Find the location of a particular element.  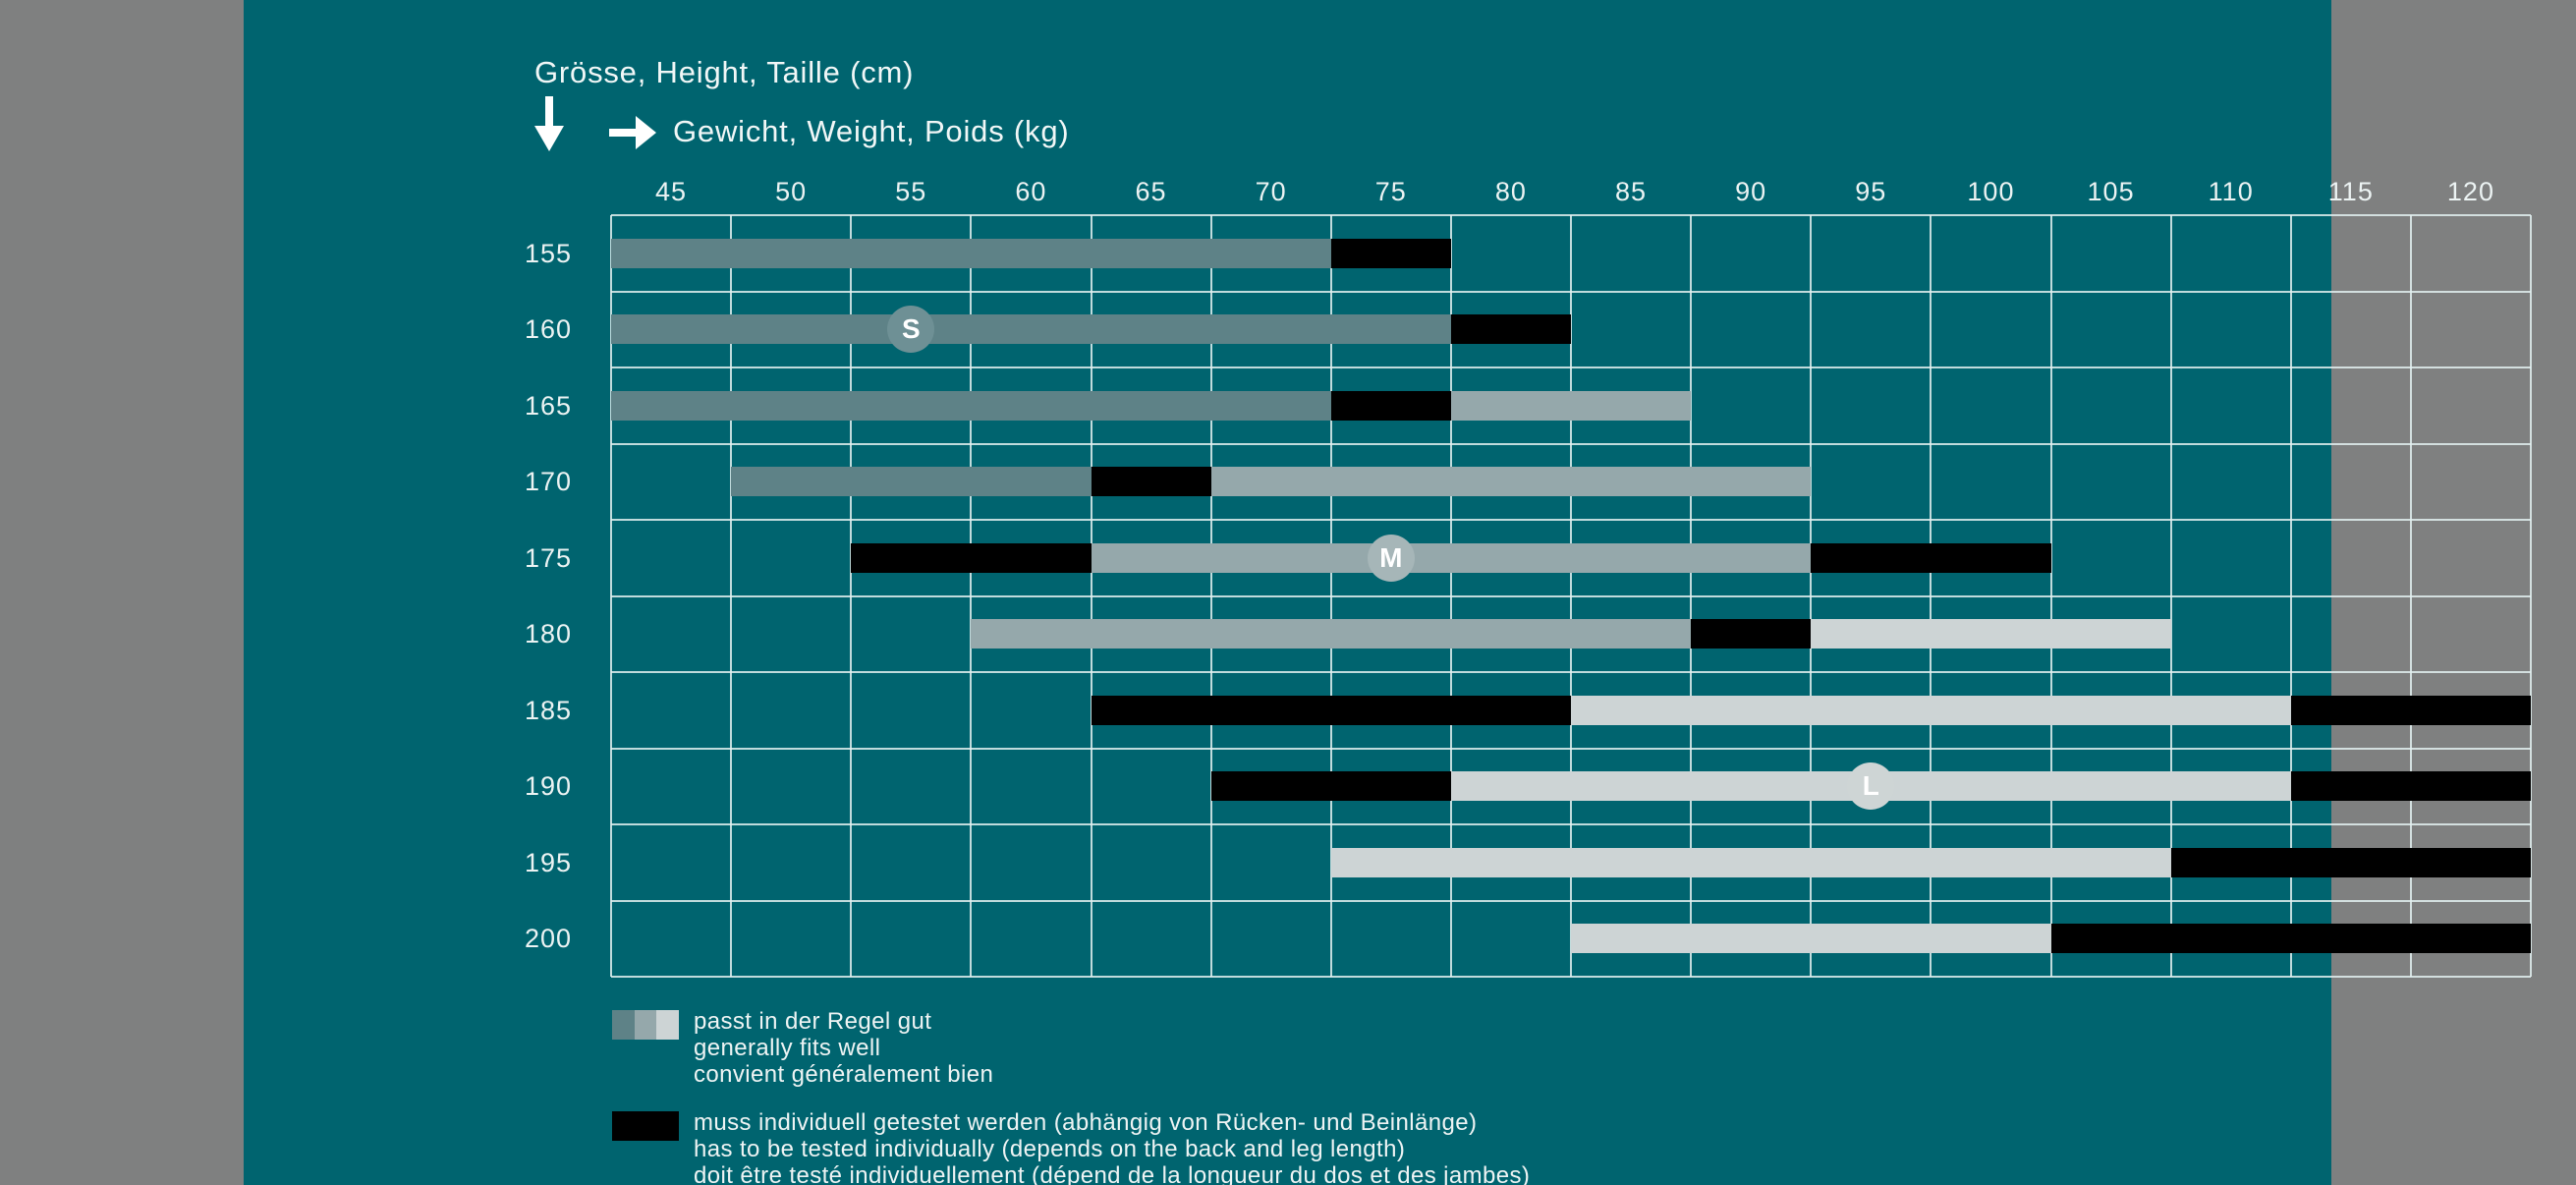

legend-line: convient généralement bien is located at coordinates (844, 1075).